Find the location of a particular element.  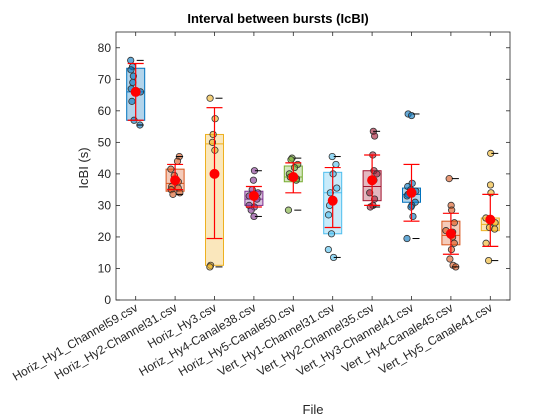

y-axis-label: IcBI (s) is located at coordinates (83, 167).